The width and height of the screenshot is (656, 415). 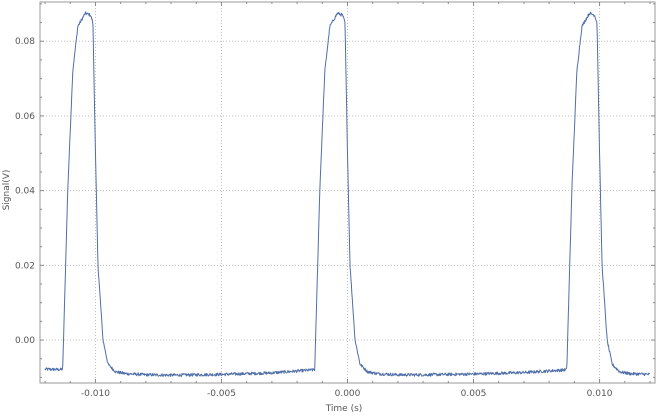 I want to click on x-tick-label-1: -0.005, so click(x=221, y=394).